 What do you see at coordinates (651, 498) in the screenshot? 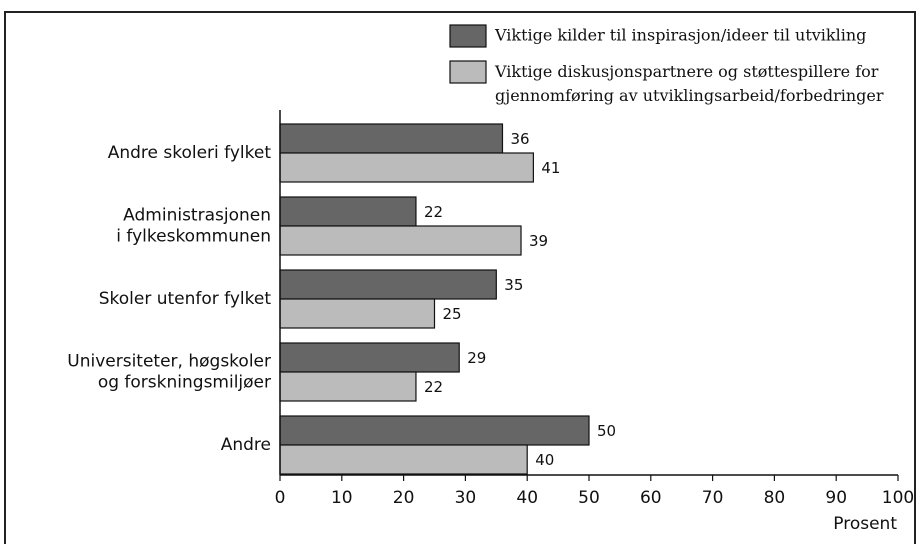
I see `x-tick-label: 60` at bounding box center [651, 498].